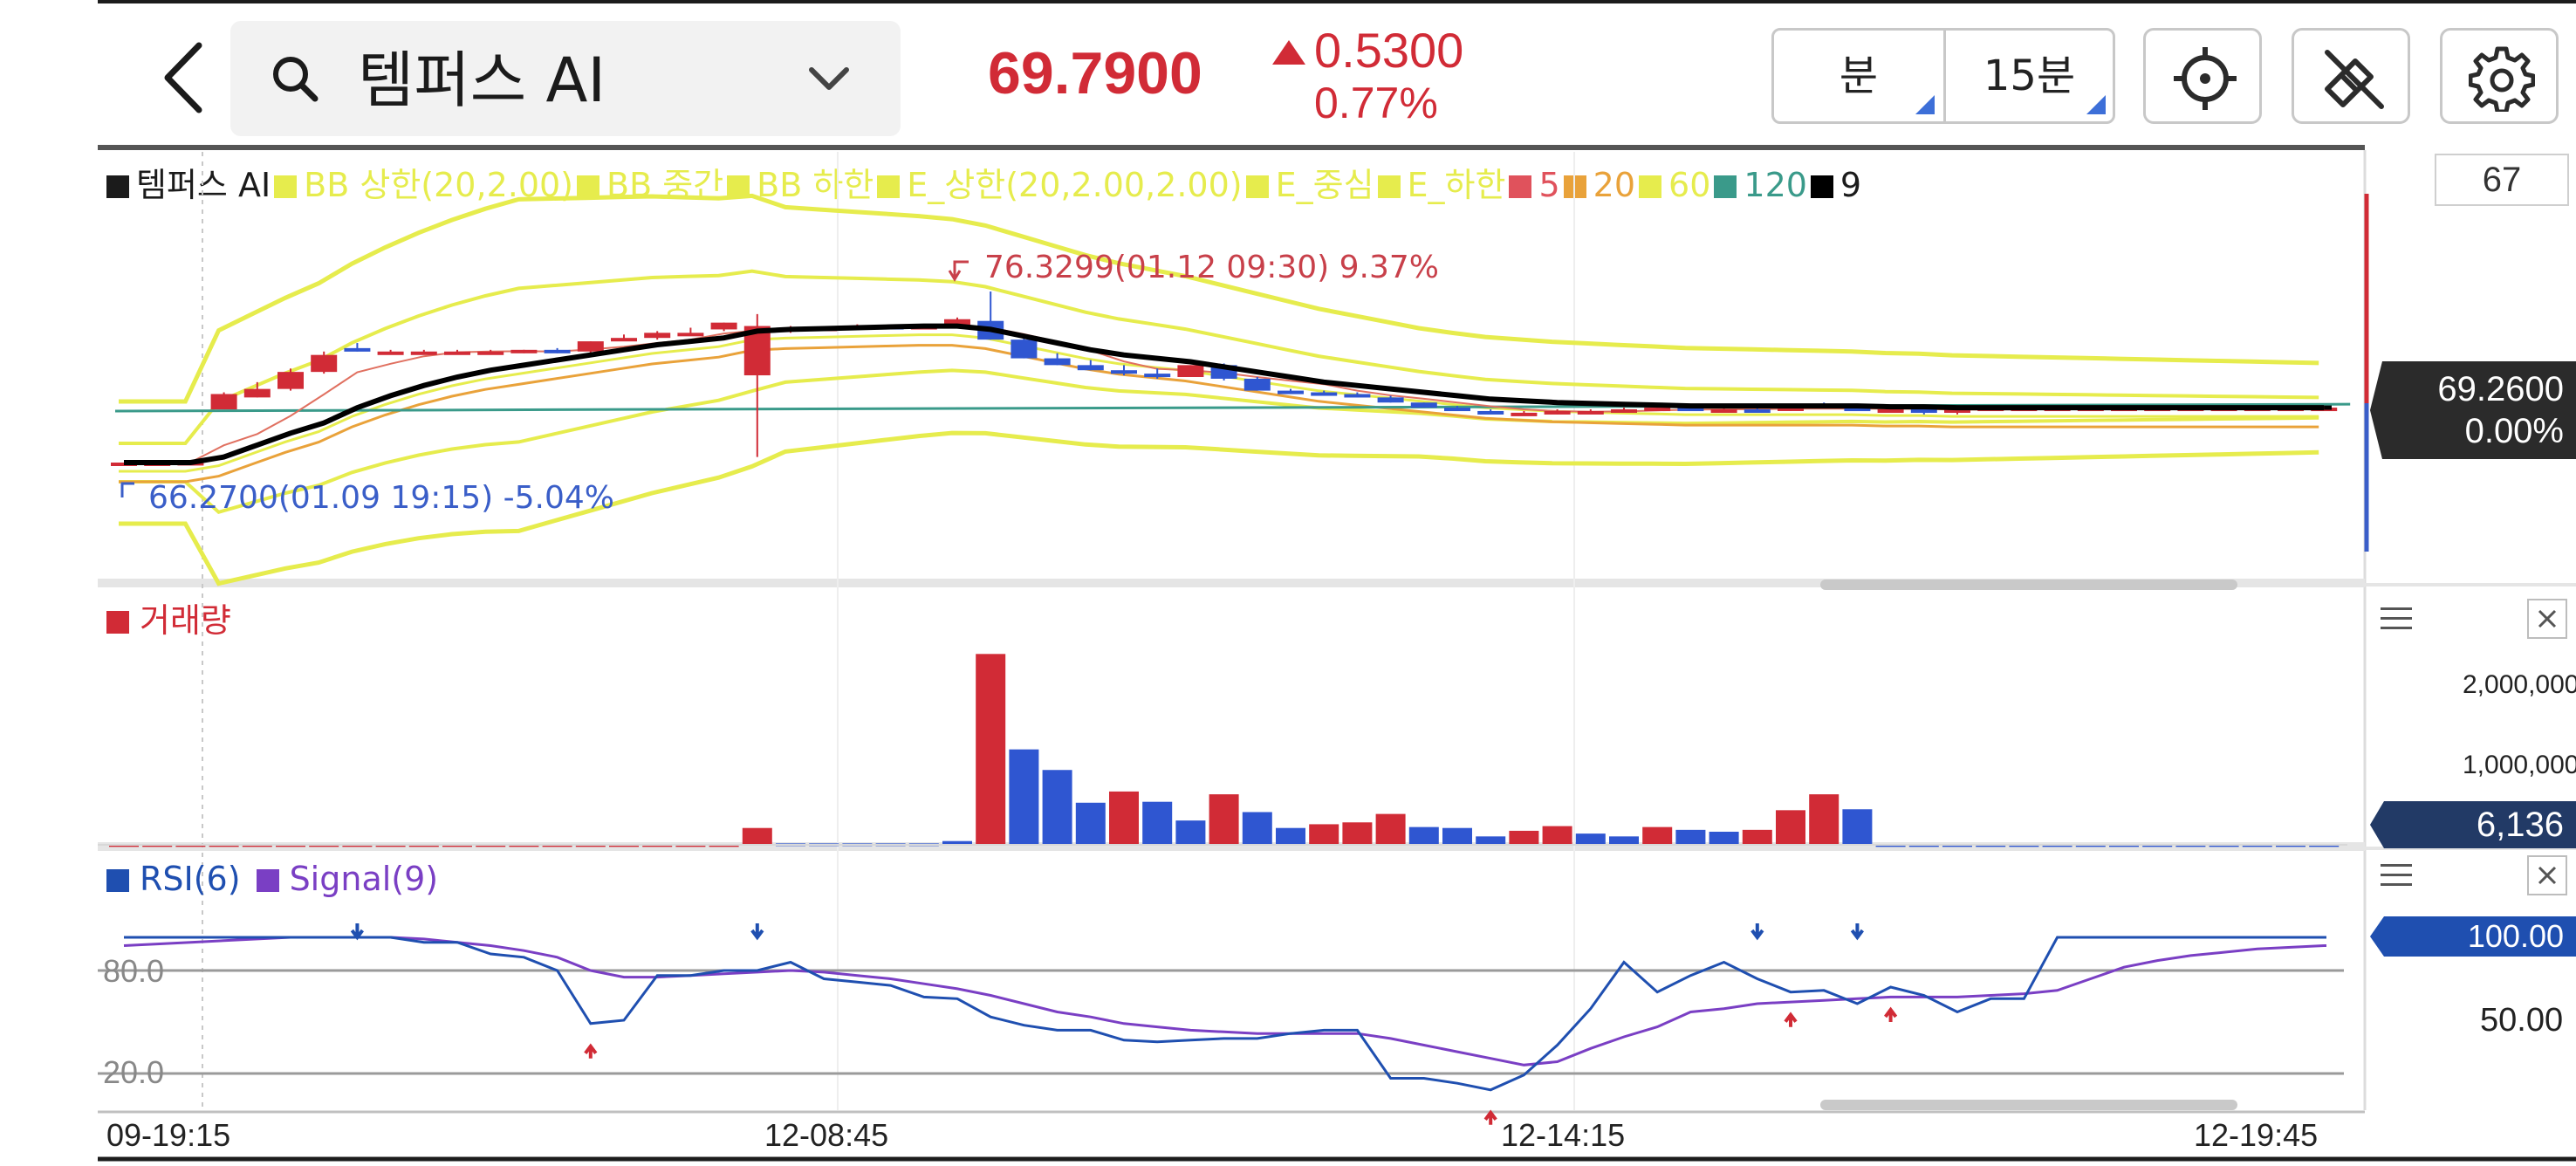 The width and height of the screenshot is (2576, 1166). Describe the element at coordinates (1224, 1002) in the screenshot. I see `signal-line` at that location.